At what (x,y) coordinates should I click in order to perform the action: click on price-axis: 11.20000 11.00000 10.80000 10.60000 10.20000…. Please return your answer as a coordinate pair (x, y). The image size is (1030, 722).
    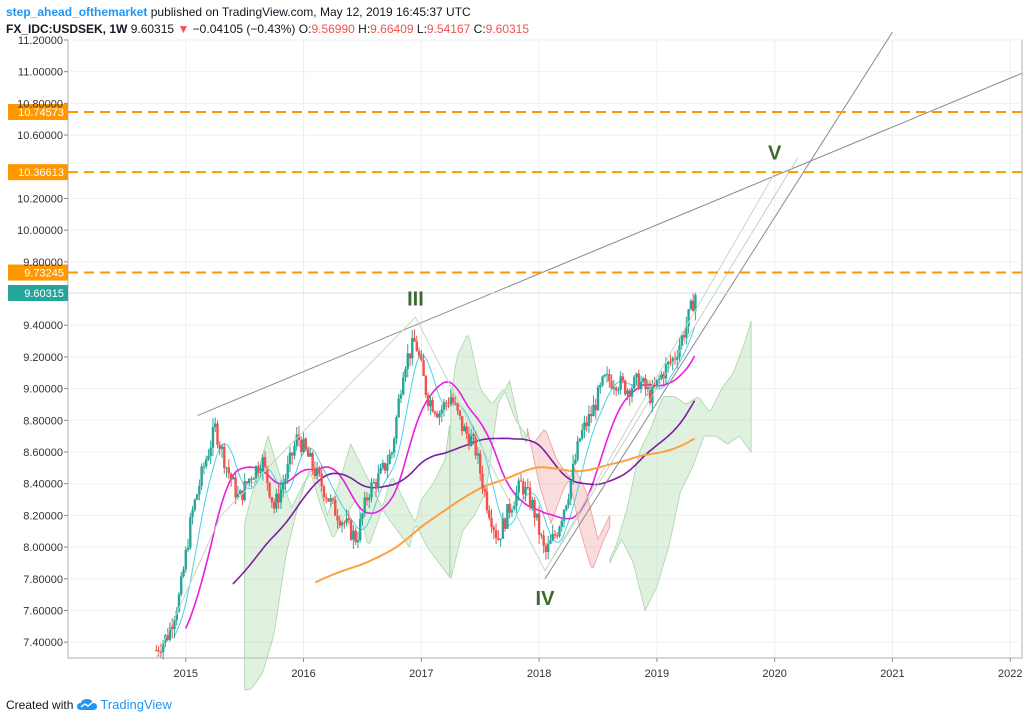
    Looking at the image, I should click on (42, 342).